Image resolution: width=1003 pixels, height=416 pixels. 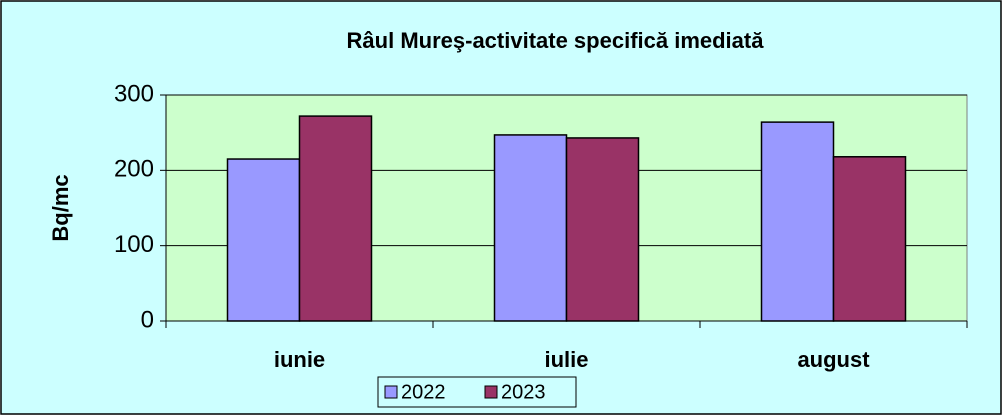 I want to click on x-tick-label: august, so click(x=833, y=359).